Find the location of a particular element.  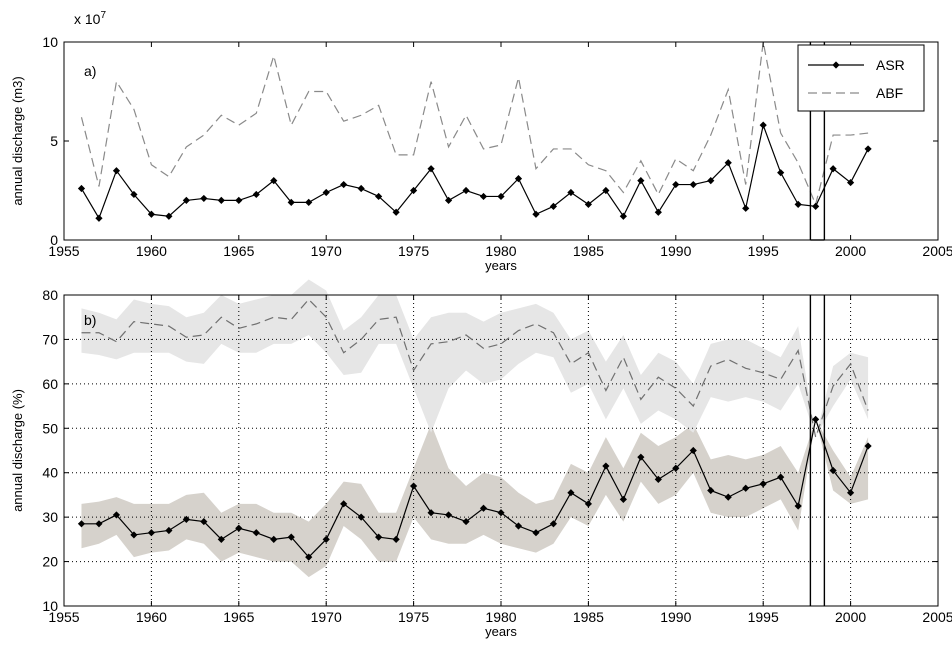

legend-marker-asr is located at coordinates (836, 65).